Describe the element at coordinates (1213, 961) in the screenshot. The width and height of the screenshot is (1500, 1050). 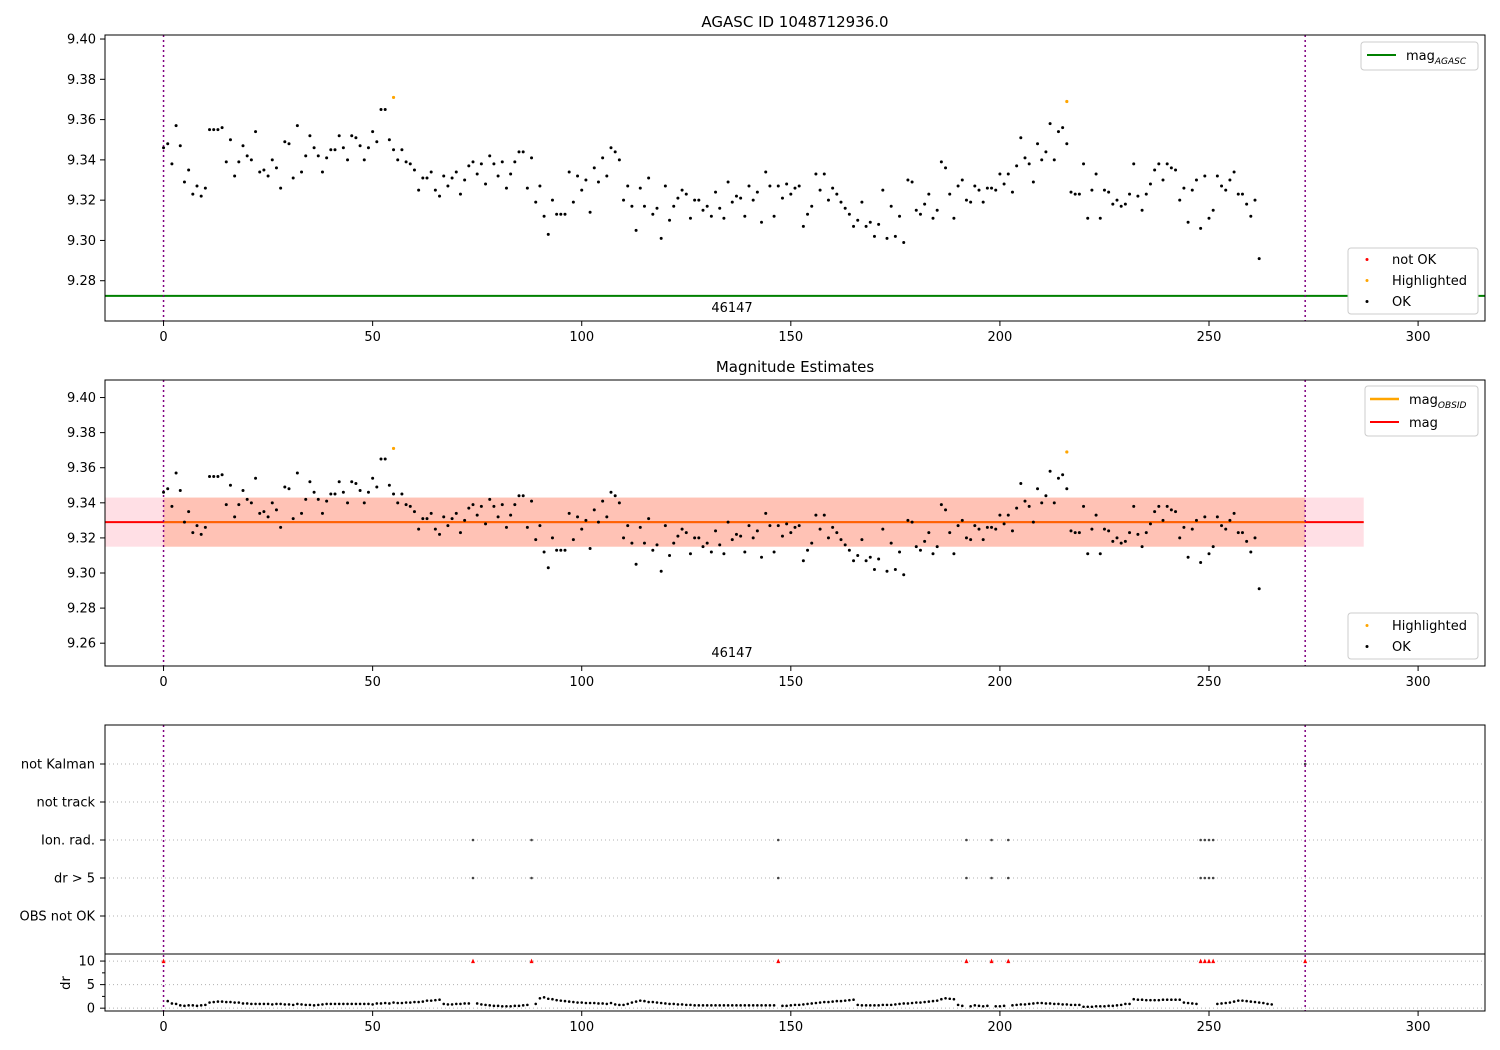
I see `dr-clipped-marker` at that location.